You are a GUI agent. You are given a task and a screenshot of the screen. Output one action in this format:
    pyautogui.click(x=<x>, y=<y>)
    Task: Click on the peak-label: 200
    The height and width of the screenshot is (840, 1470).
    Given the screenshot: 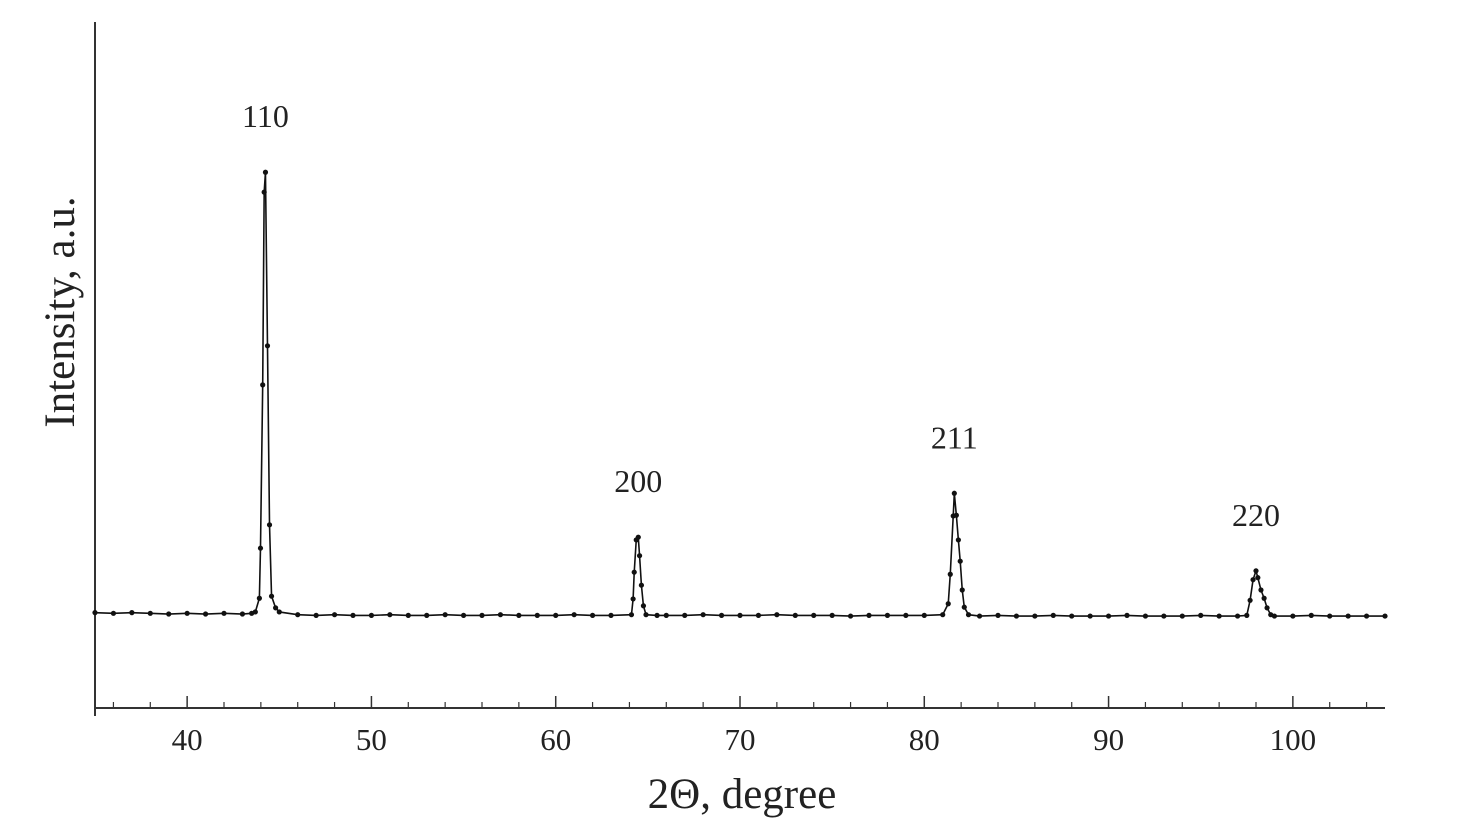 What is the action you would take?
    pyautogui.click(x=638, y=481)
    